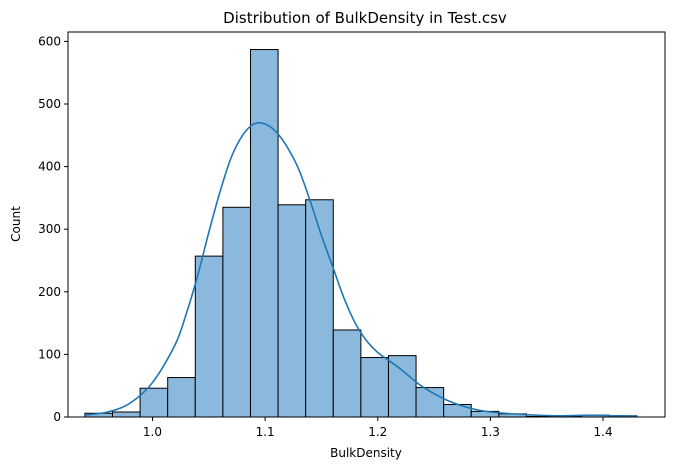 The height and width of the screenshot is (470, 695). I want to click on y-axis-ticks: 0 100 200 300 400 500 600, so click(53, 229).